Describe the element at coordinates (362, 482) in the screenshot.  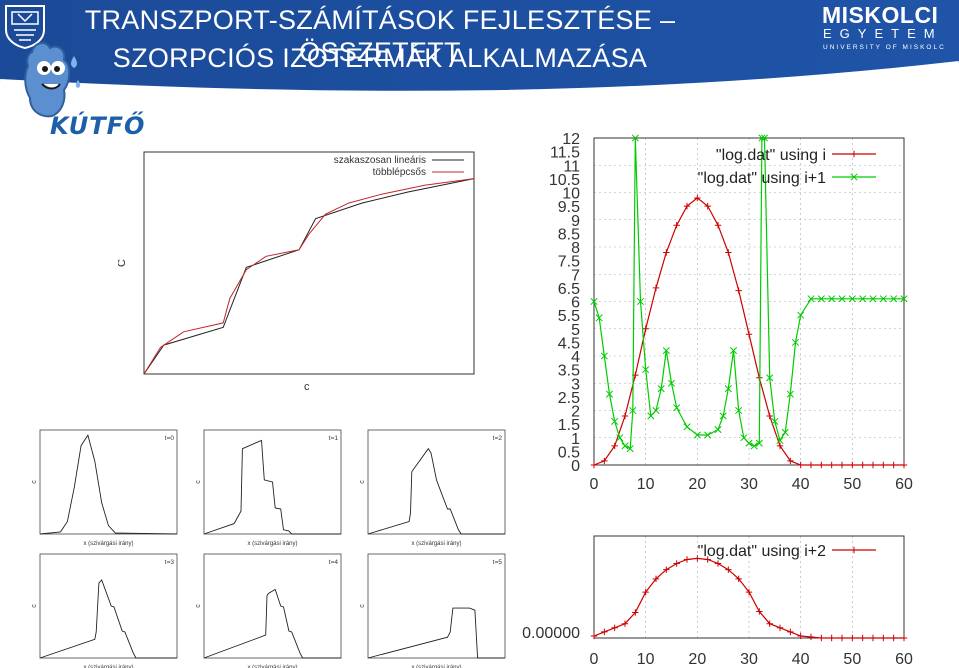
I see `small-multiple-ylabel-2: c` at that location.